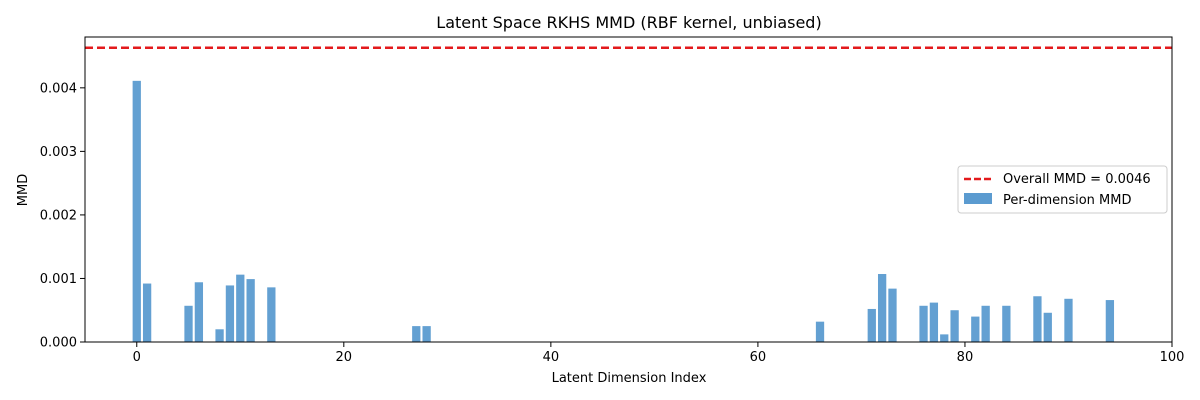  What do you see at coordinates (659, 353) in the screenshot?
I see `x-axis-ticks: 0 20 40 60 80 100` at bounding box center [659, 353].